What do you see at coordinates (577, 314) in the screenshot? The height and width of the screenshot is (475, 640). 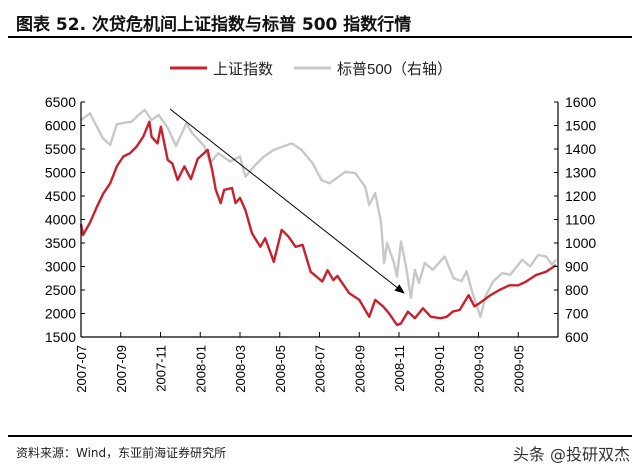 I see `right-axis-tick-label: 700` at bounding box center [577, 314].